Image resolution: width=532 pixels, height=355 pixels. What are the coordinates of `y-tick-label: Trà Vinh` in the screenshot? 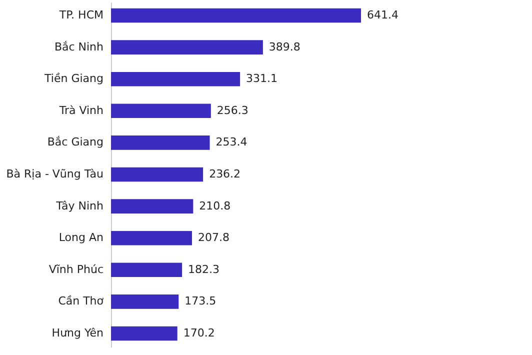 It's located at (81, 110).